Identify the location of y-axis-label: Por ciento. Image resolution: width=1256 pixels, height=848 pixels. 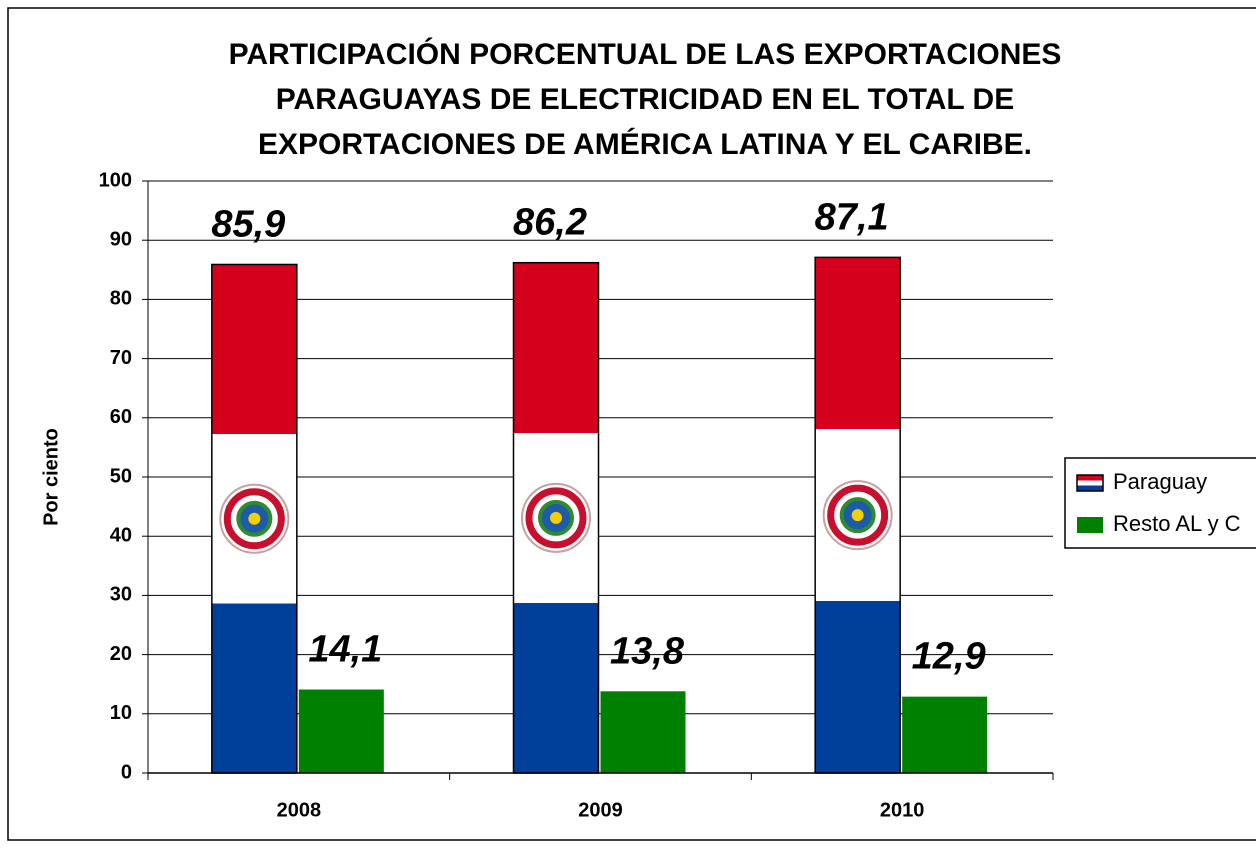
(51, 477).